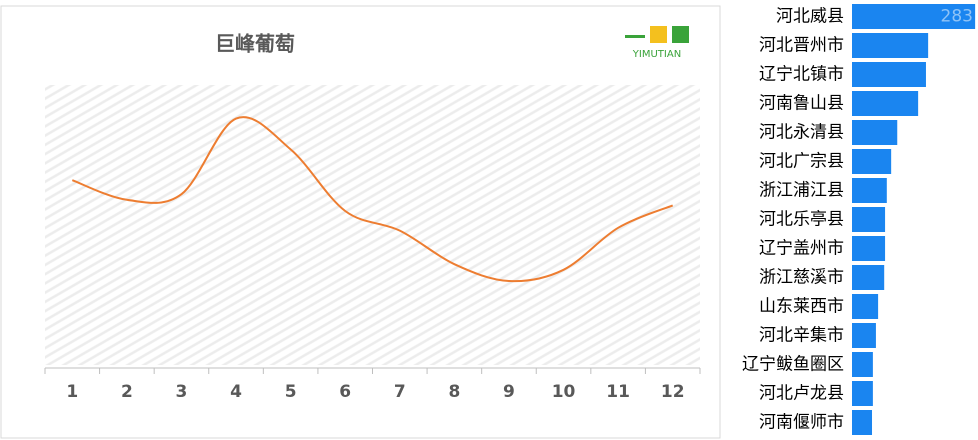 This screenshot has width=978, height=440. I want to click on x-tick-label: 2, so click(127, 392).